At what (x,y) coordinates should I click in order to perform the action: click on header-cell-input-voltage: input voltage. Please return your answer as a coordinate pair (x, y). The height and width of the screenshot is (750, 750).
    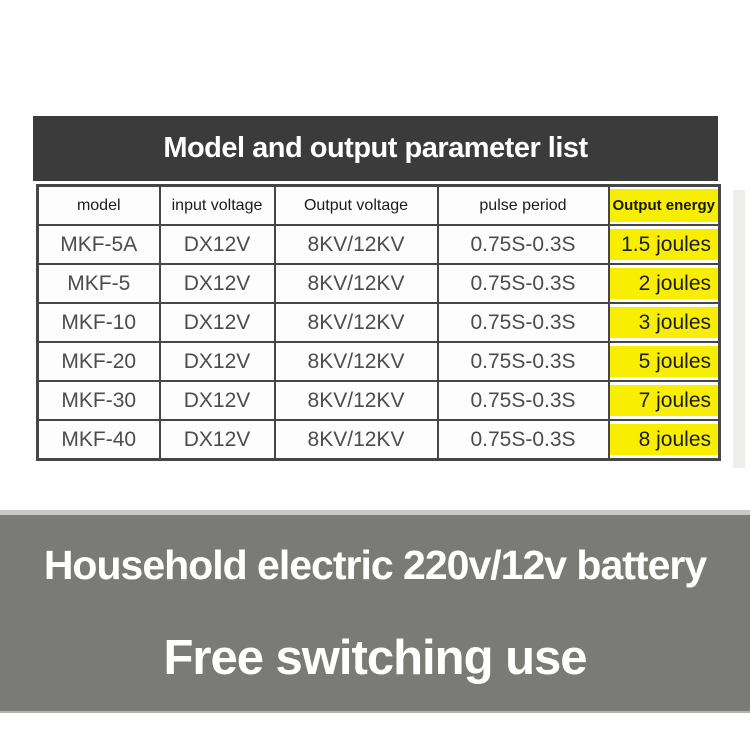
    Looking at the image, I should click on (217, 205).